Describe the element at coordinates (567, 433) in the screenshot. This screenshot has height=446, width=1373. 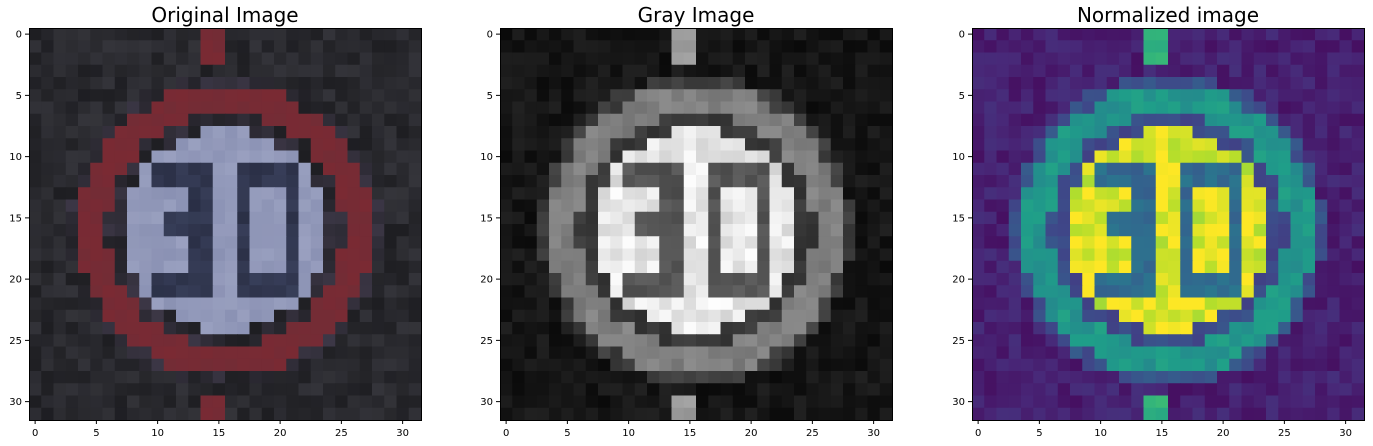
I see `x-tick-label: 5` at that location.